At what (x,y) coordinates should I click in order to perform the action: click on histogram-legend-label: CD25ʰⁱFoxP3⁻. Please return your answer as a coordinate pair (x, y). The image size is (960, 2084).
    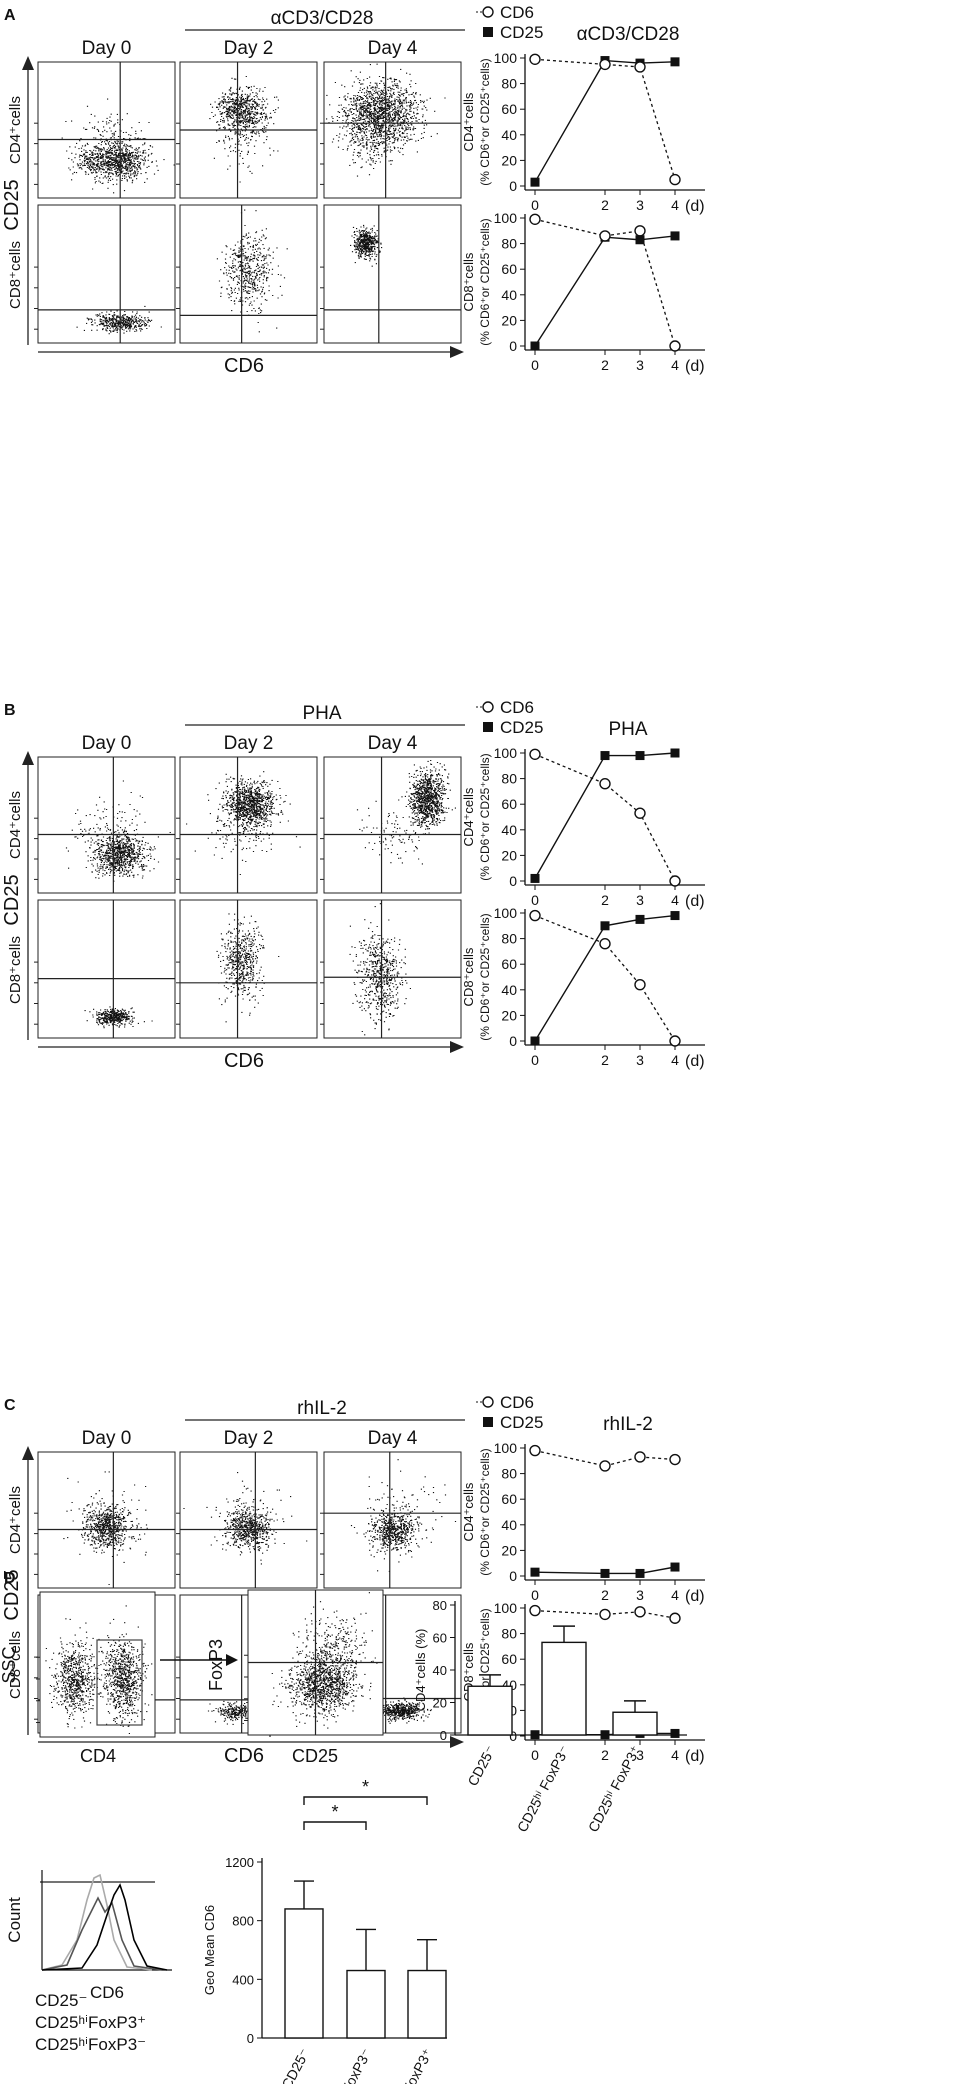
    Looking at the image, I should click on (90, 2044).